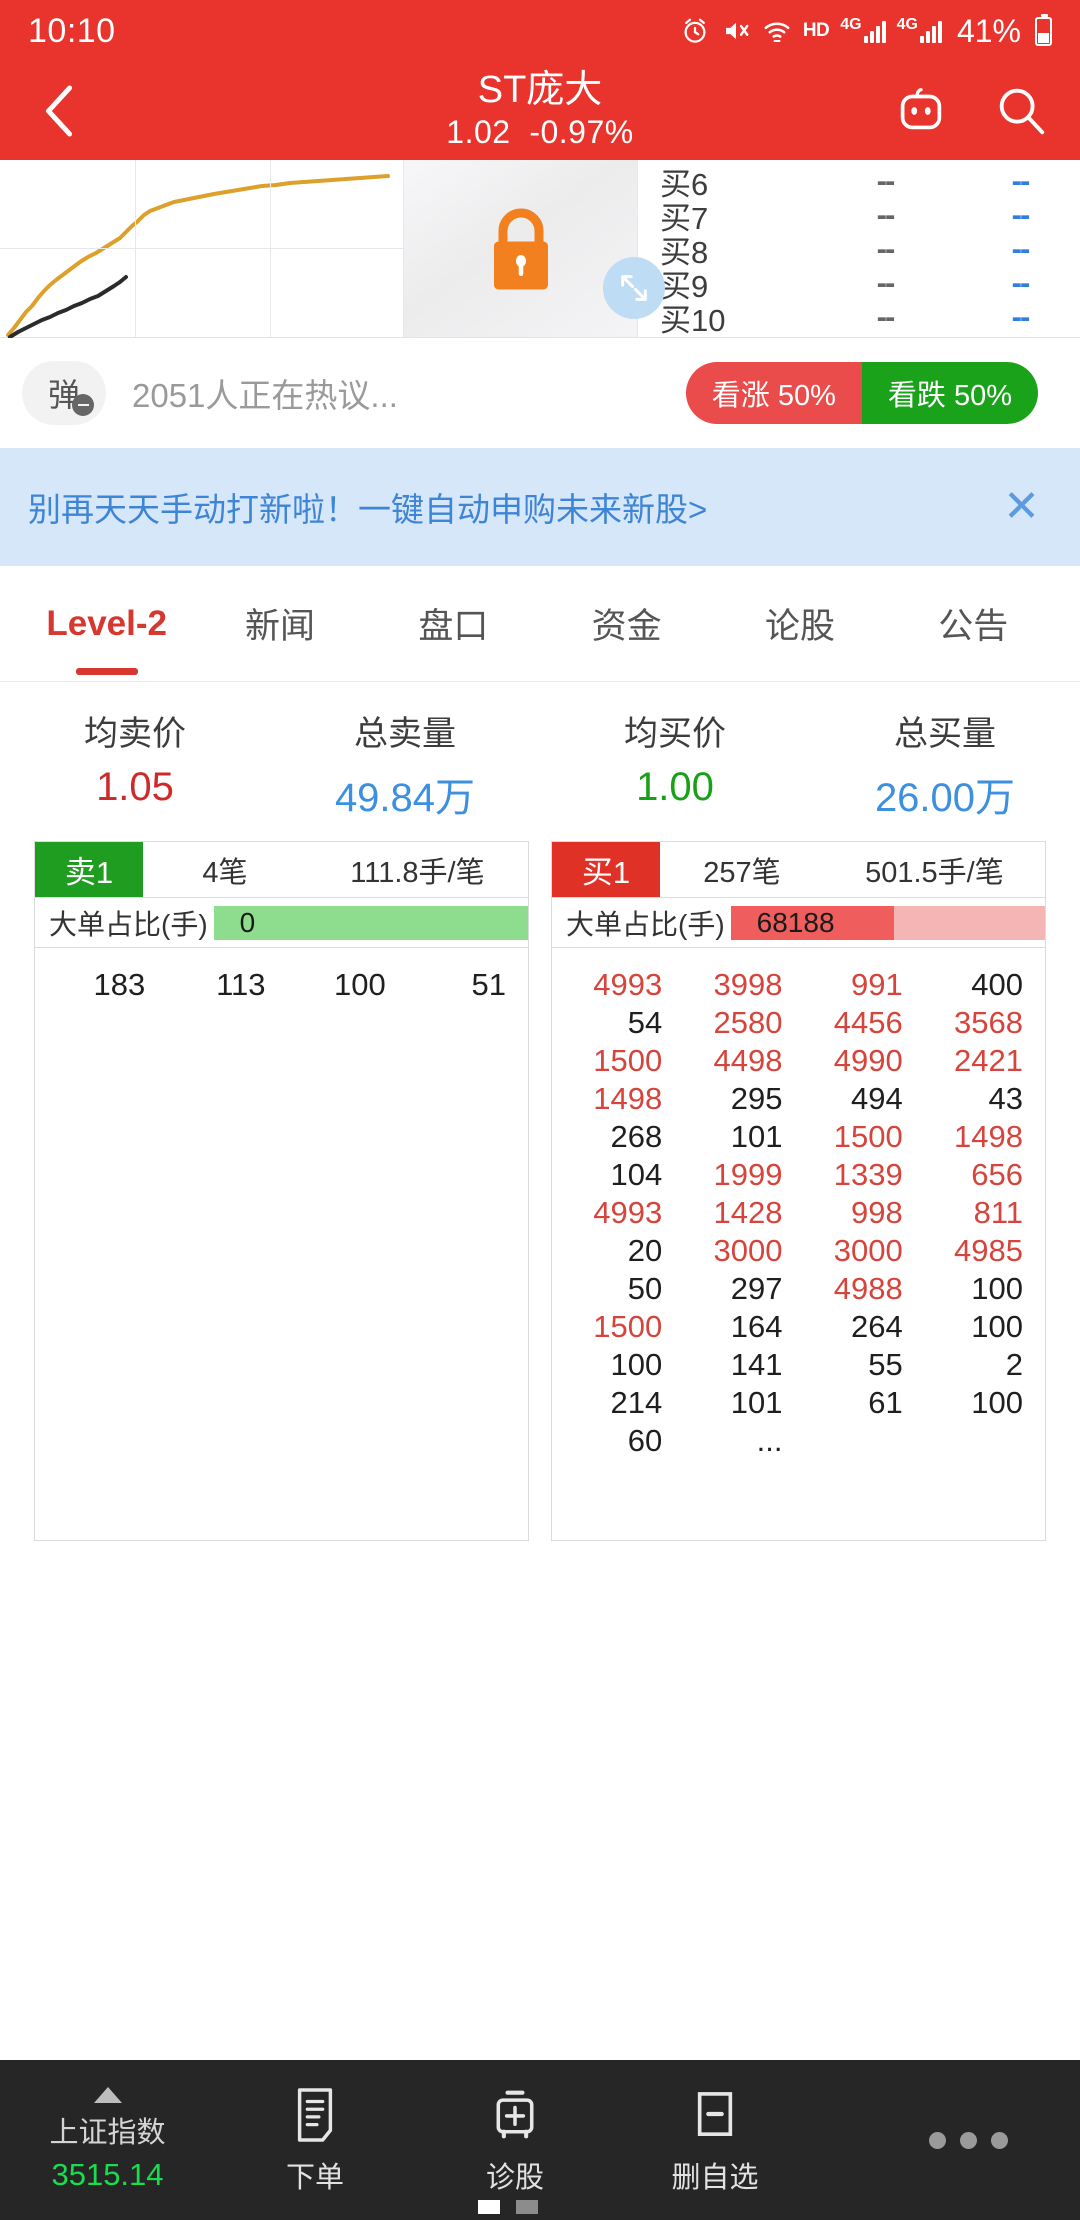 The image size is (1080, 2220). What do you see at coordinates (514, 2178) in the screenshot?
I see `nav-label: 诊股` at bounding box center [514, 2178].